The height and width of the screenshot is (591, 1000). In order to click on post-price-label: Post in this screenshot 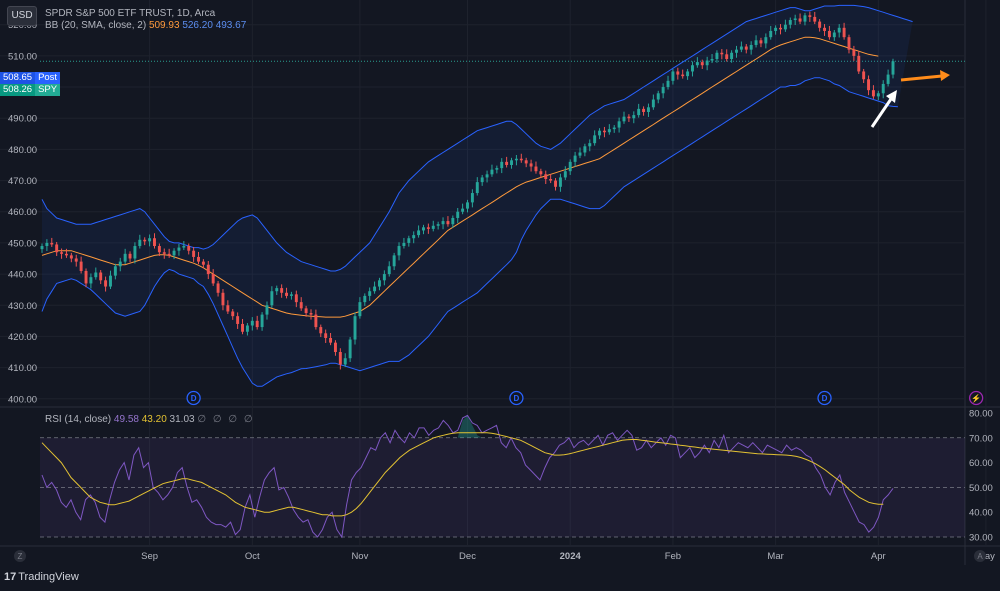, I will do `click(48, 78)`.